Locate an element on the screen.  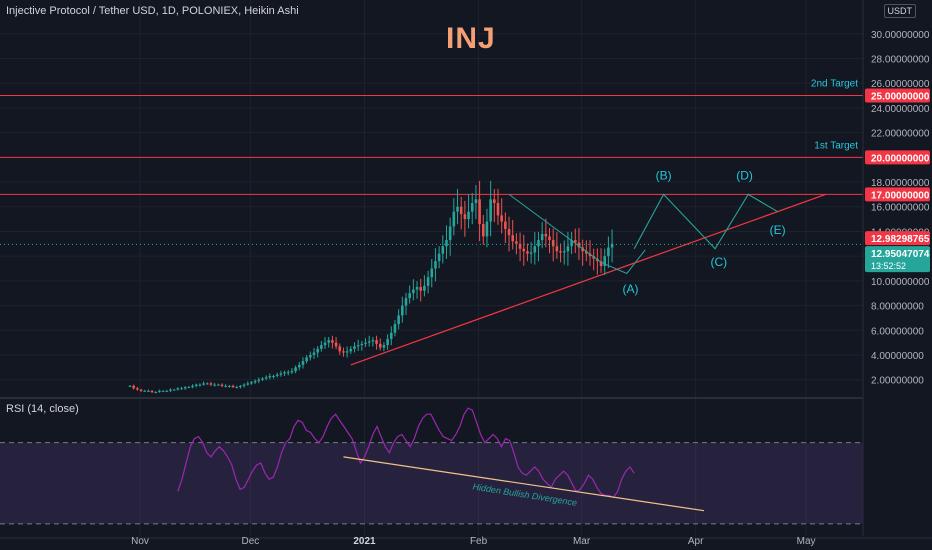
rsi-header: RSI (14, close) is located at coordinates (42, 409).